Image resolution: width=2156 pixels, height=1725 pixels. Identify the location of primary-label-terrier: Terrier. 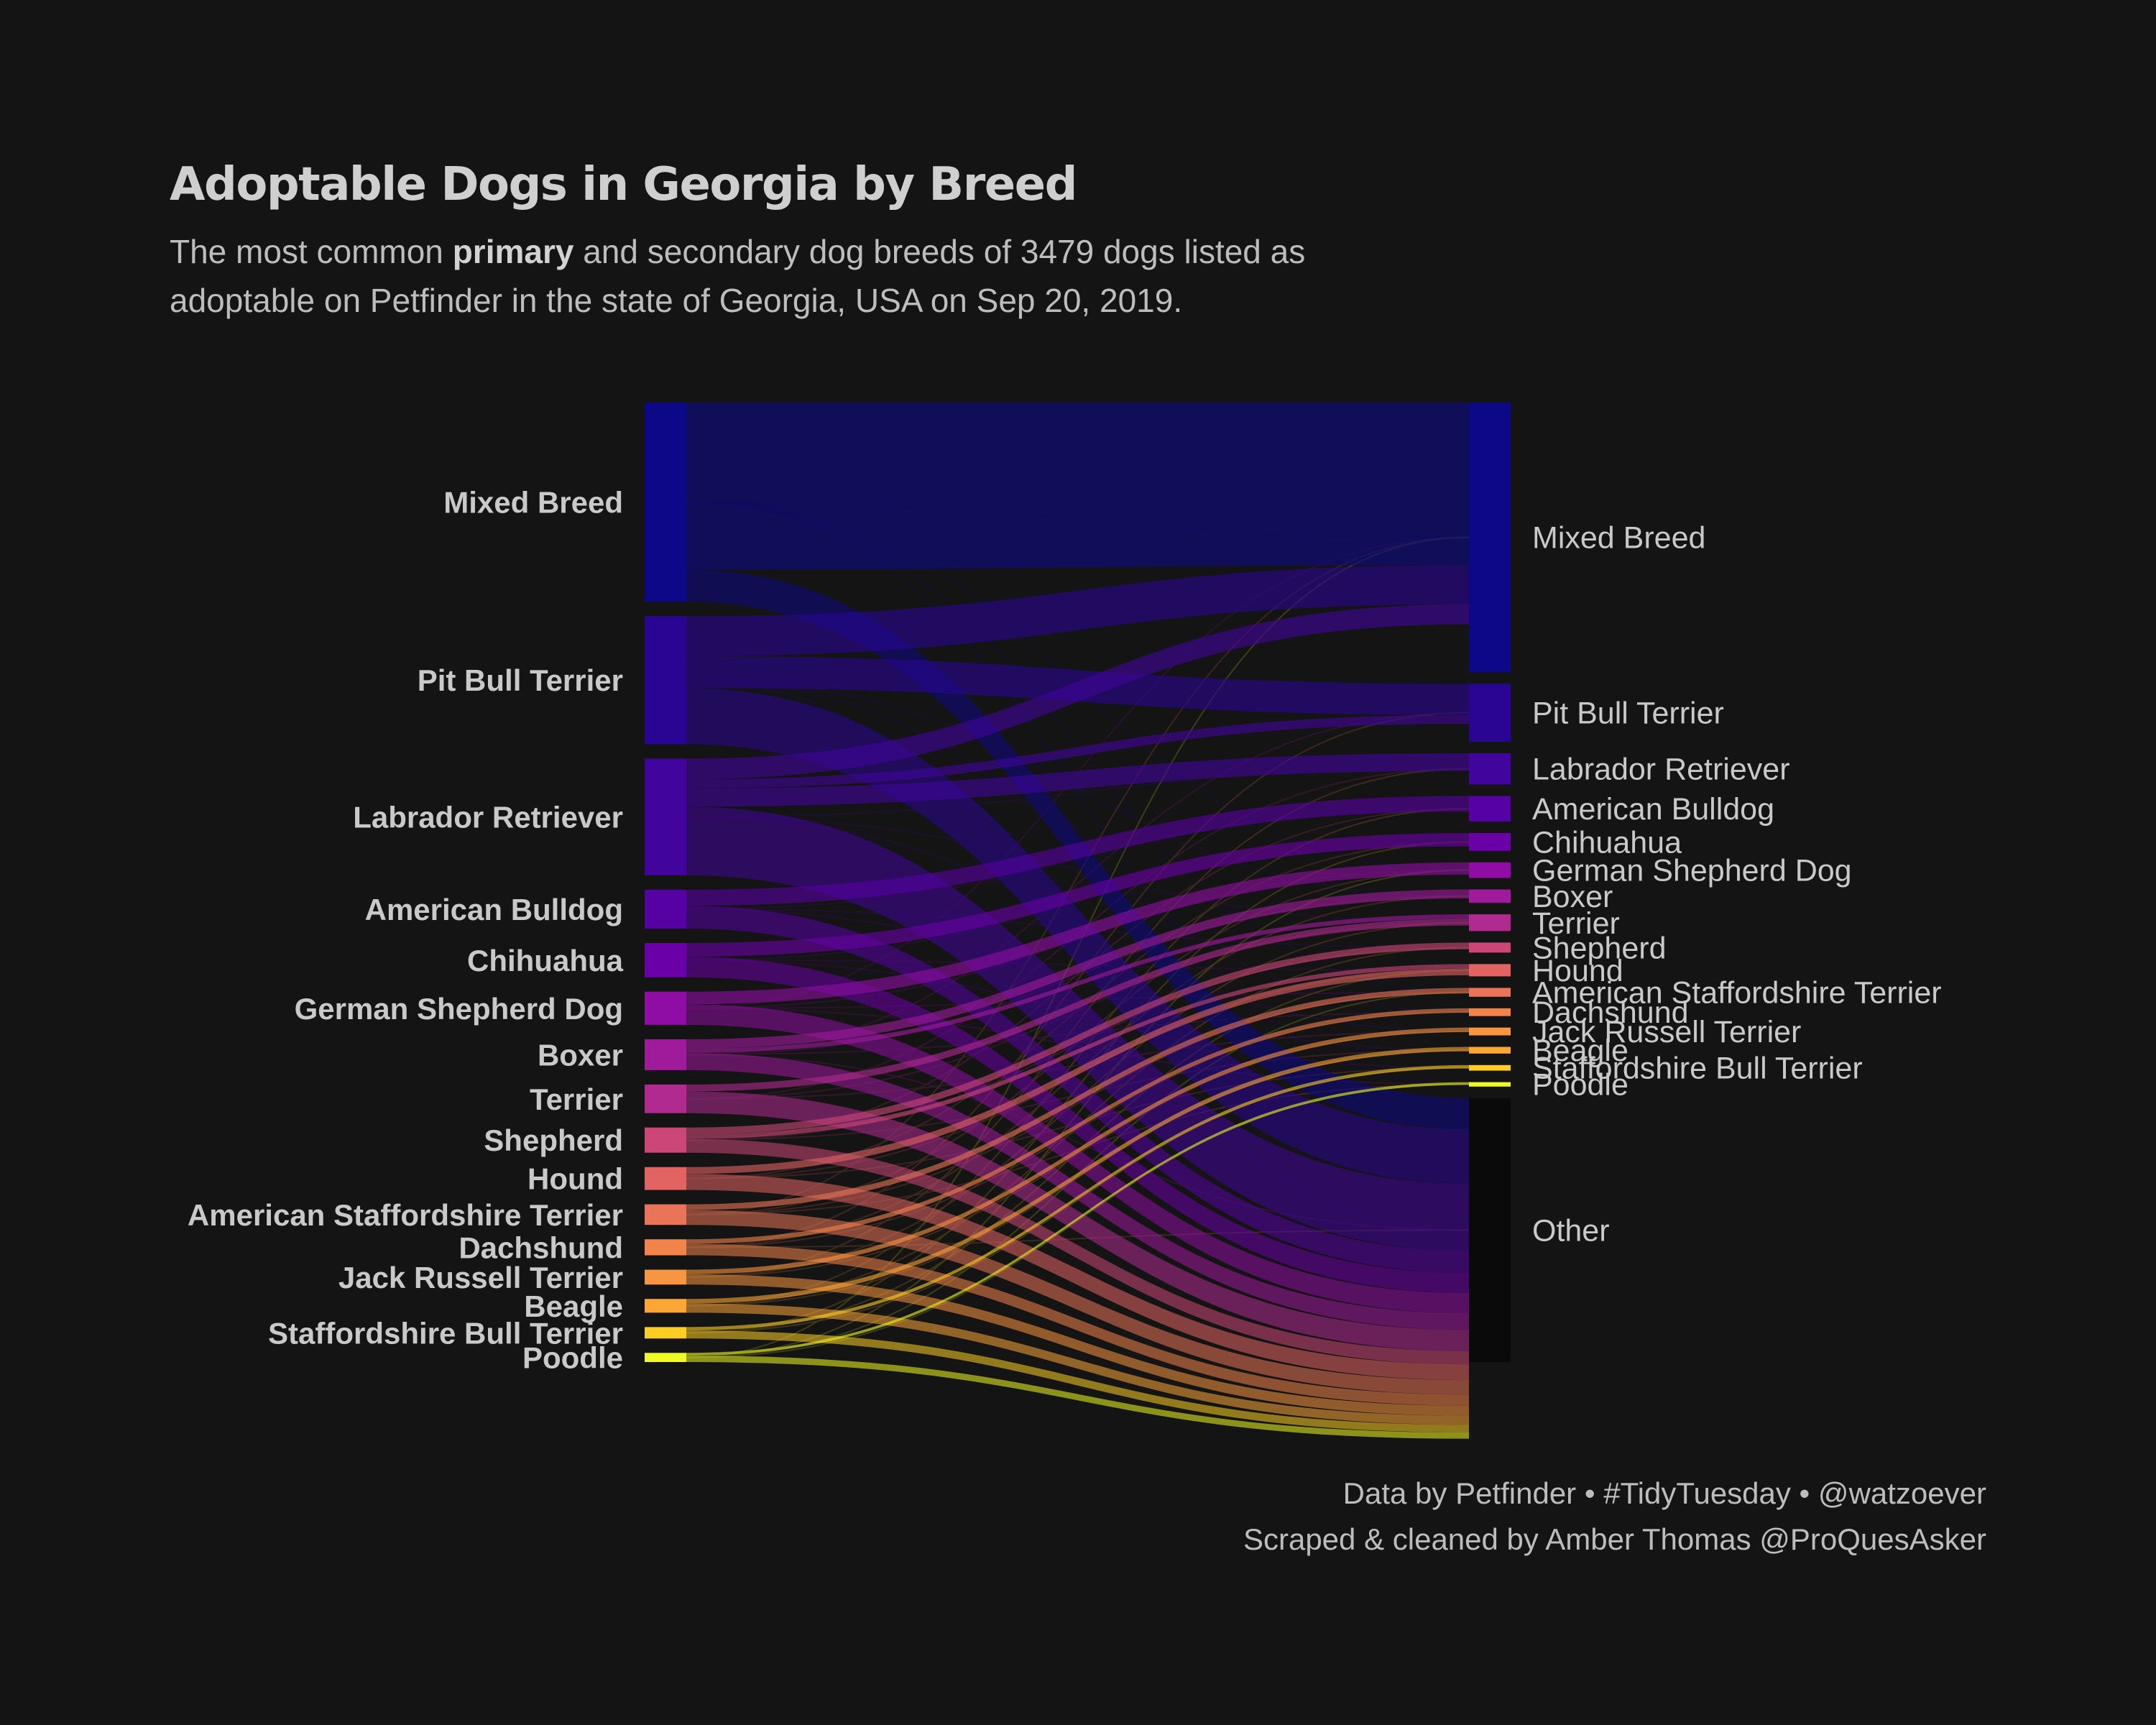
(576, 1099).